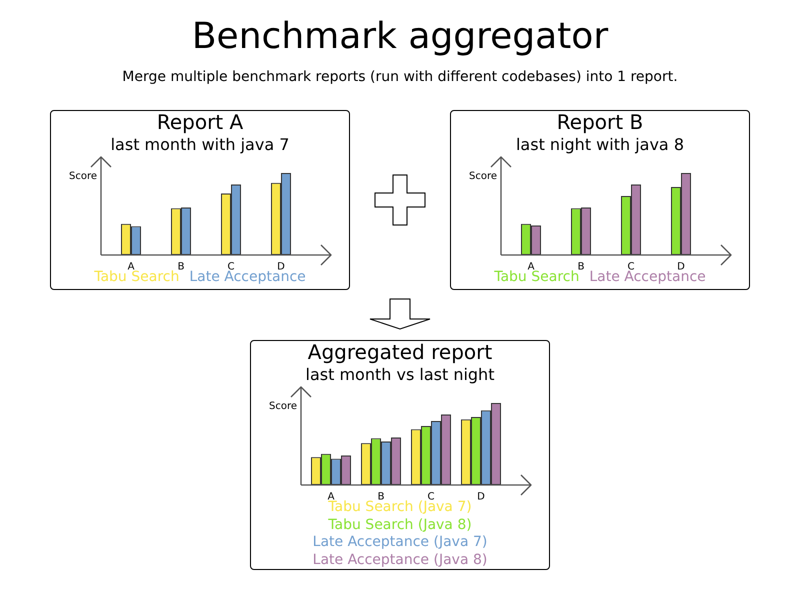 The image size is (800, 600). I want to click on x-tick-label: D, so click(481, 497).